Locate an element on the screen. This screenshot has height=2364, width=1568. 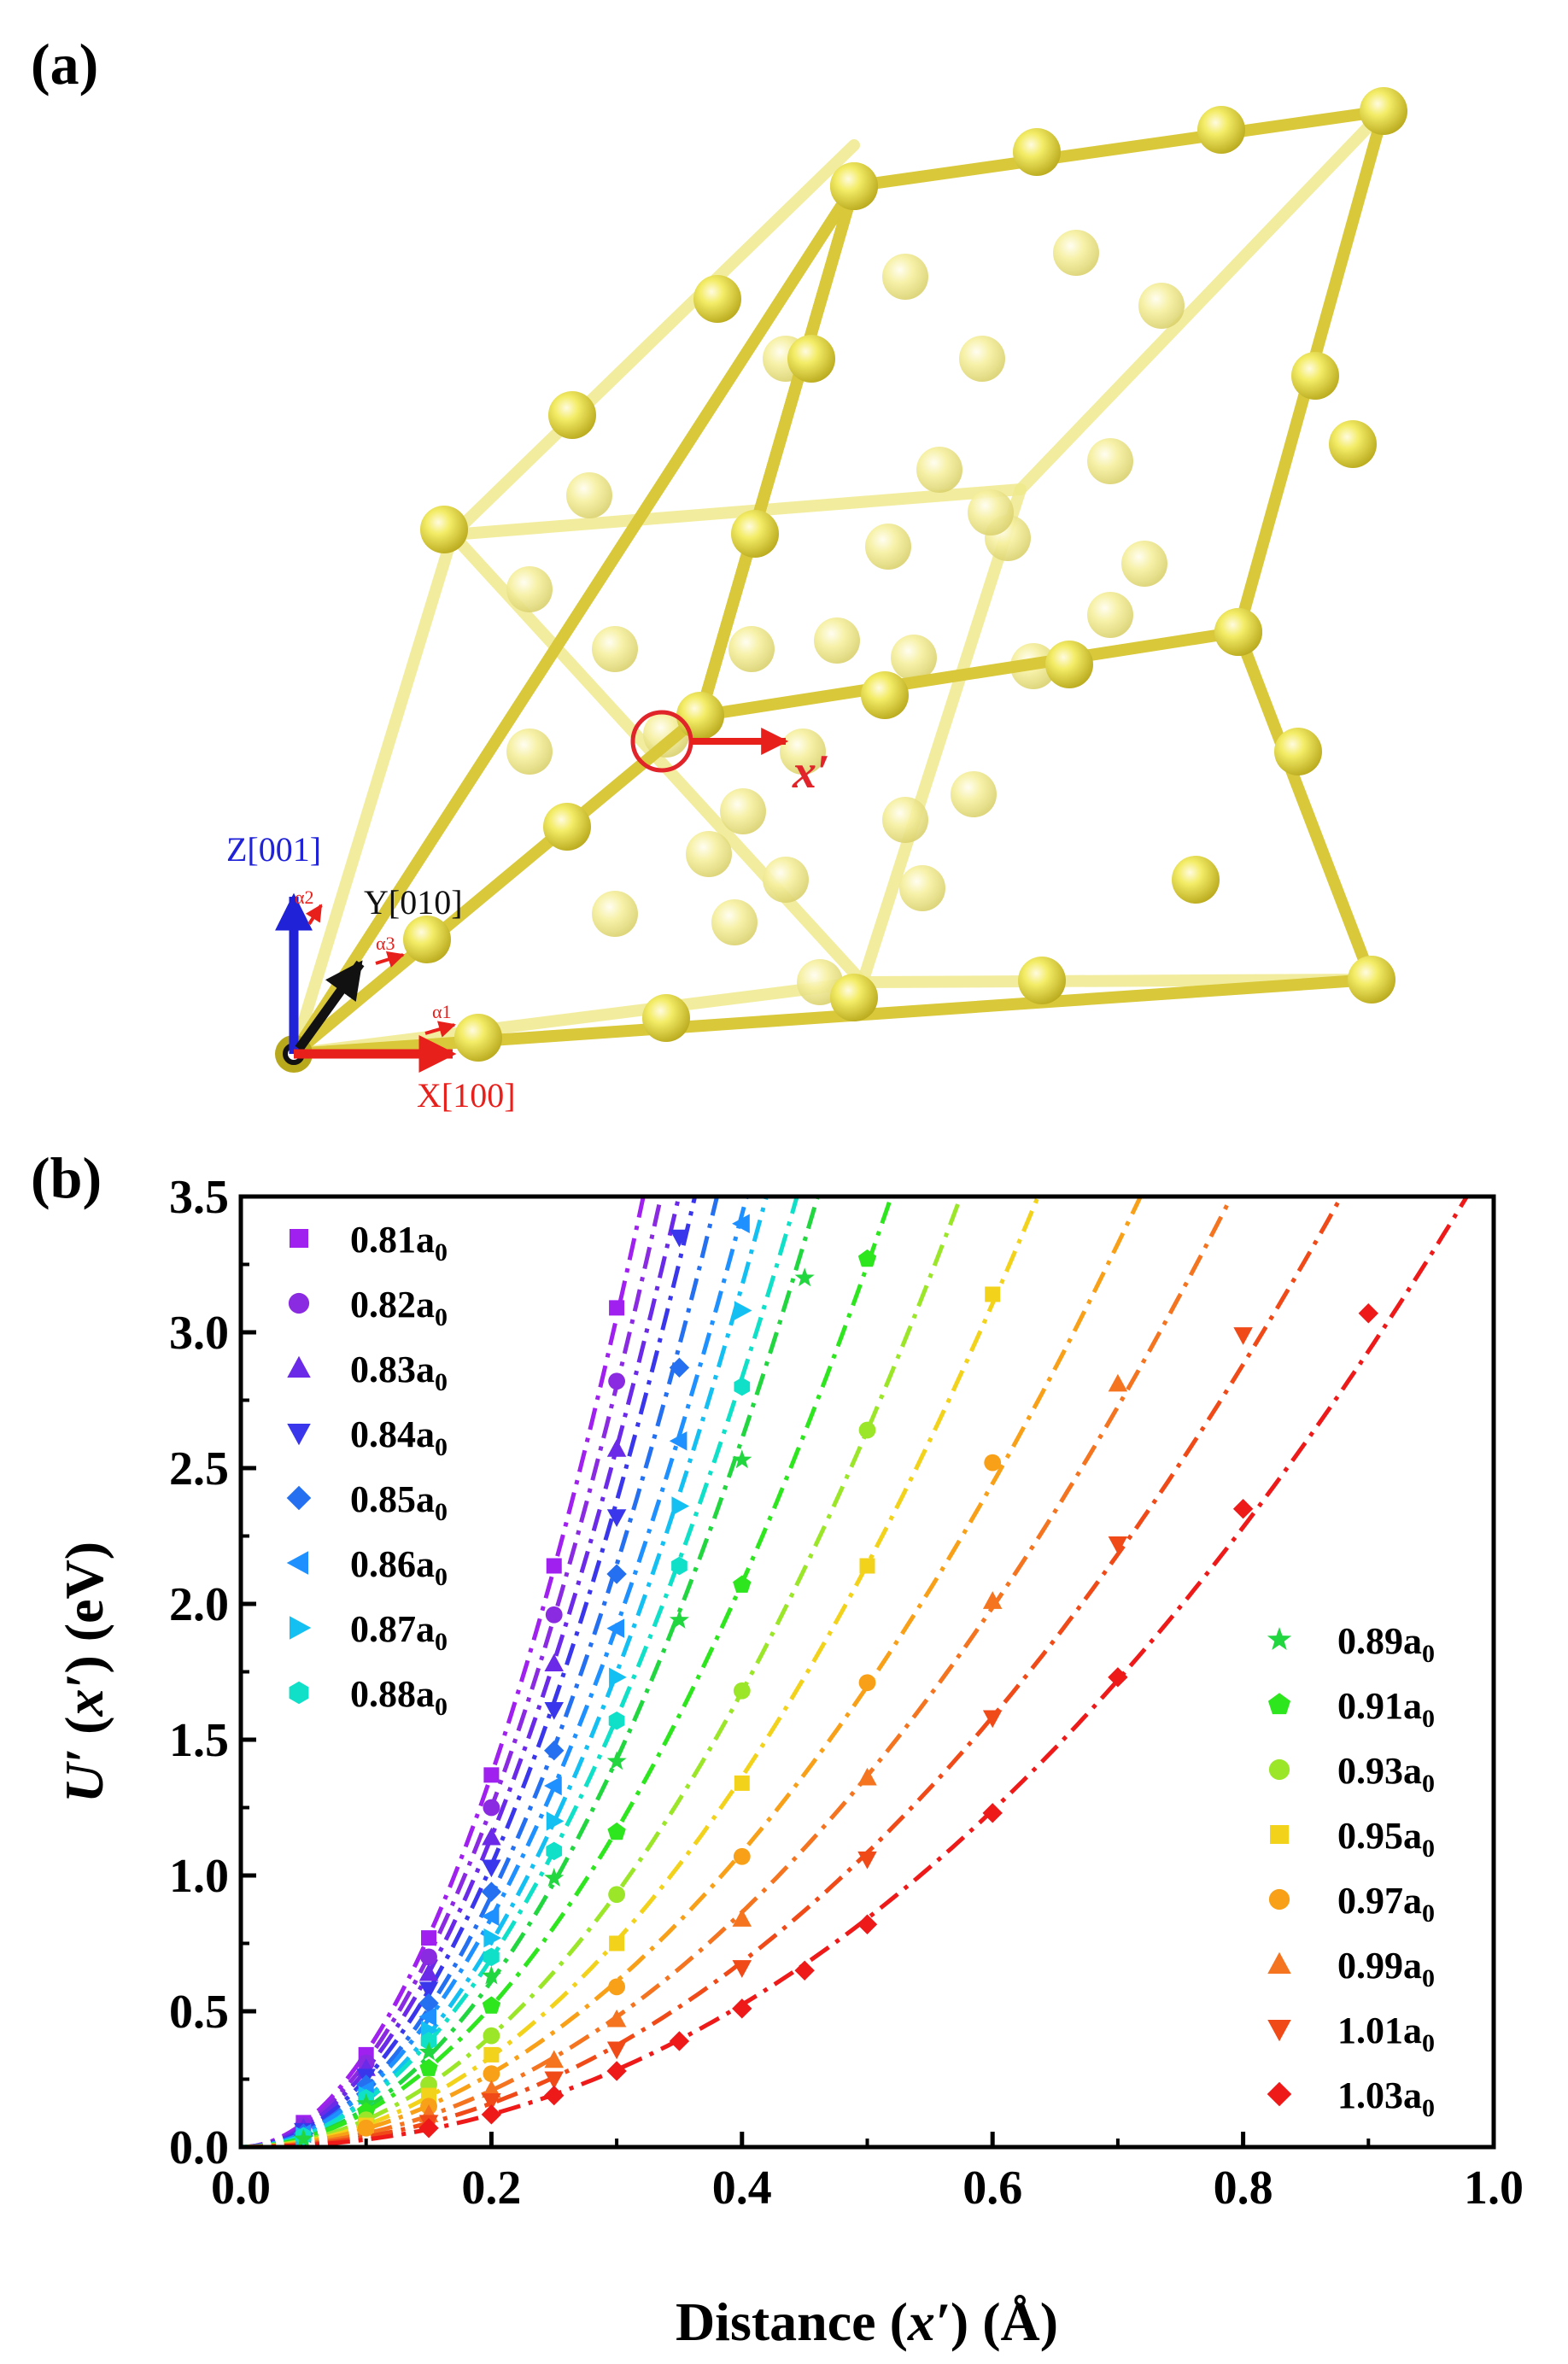
y-axis-arrow is located at coordinates (330, 1006).